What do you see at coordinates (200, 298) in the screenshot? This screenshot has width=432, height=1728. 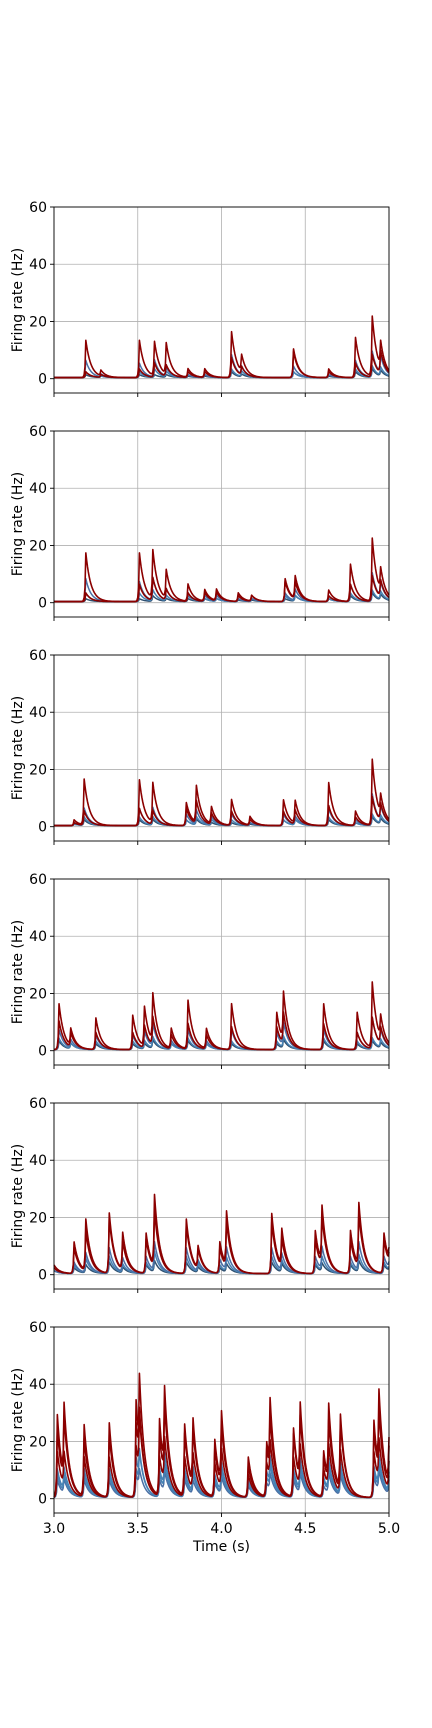 I see `panel-1: 0 20 40 60 Firing rate (Hz)` at bounding box center [200, 298].